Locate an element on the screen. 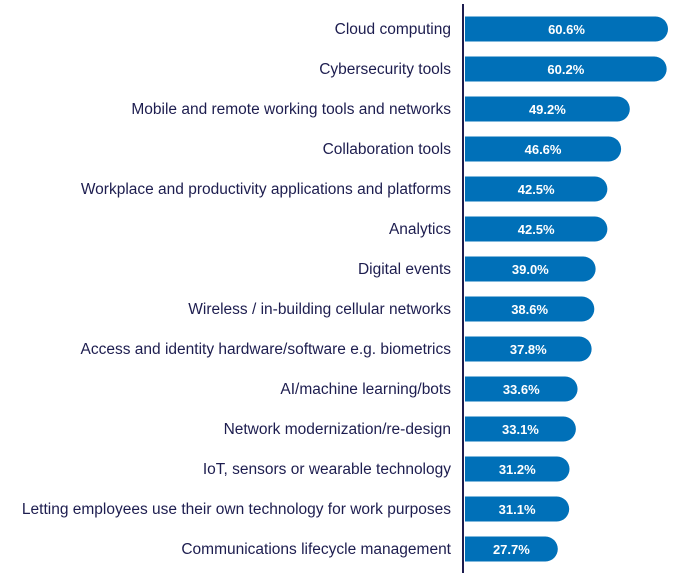 The width and height of the screenshot is (675, 577). category-label: Communications lifecycle management is located at coordinates (316, 549).